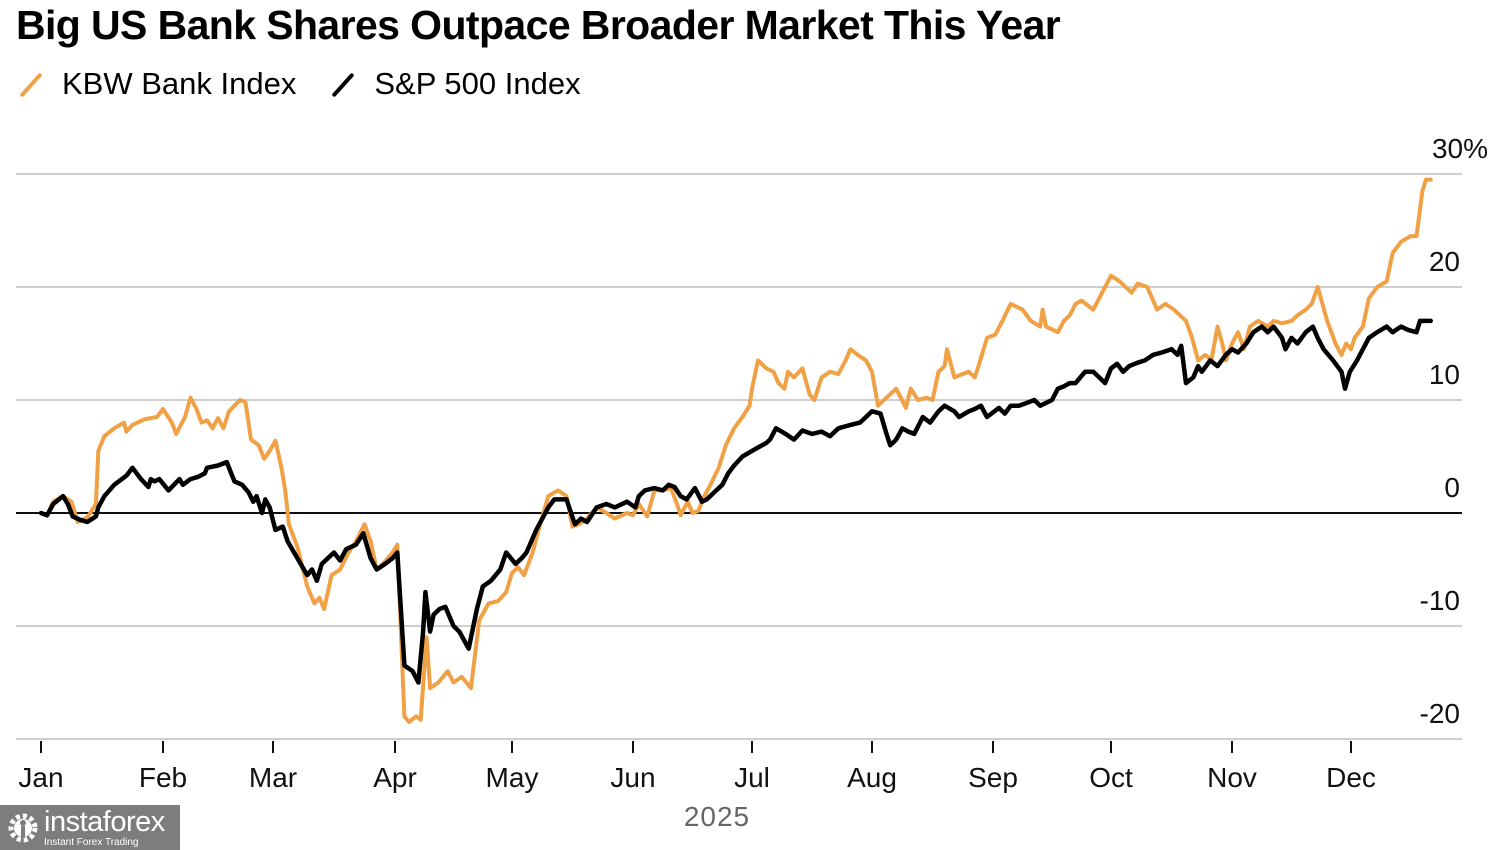 This screenshot has width=1500, height=850. I want to click on watermark: instaforex Instant Forex Trading, so click(90, 827).